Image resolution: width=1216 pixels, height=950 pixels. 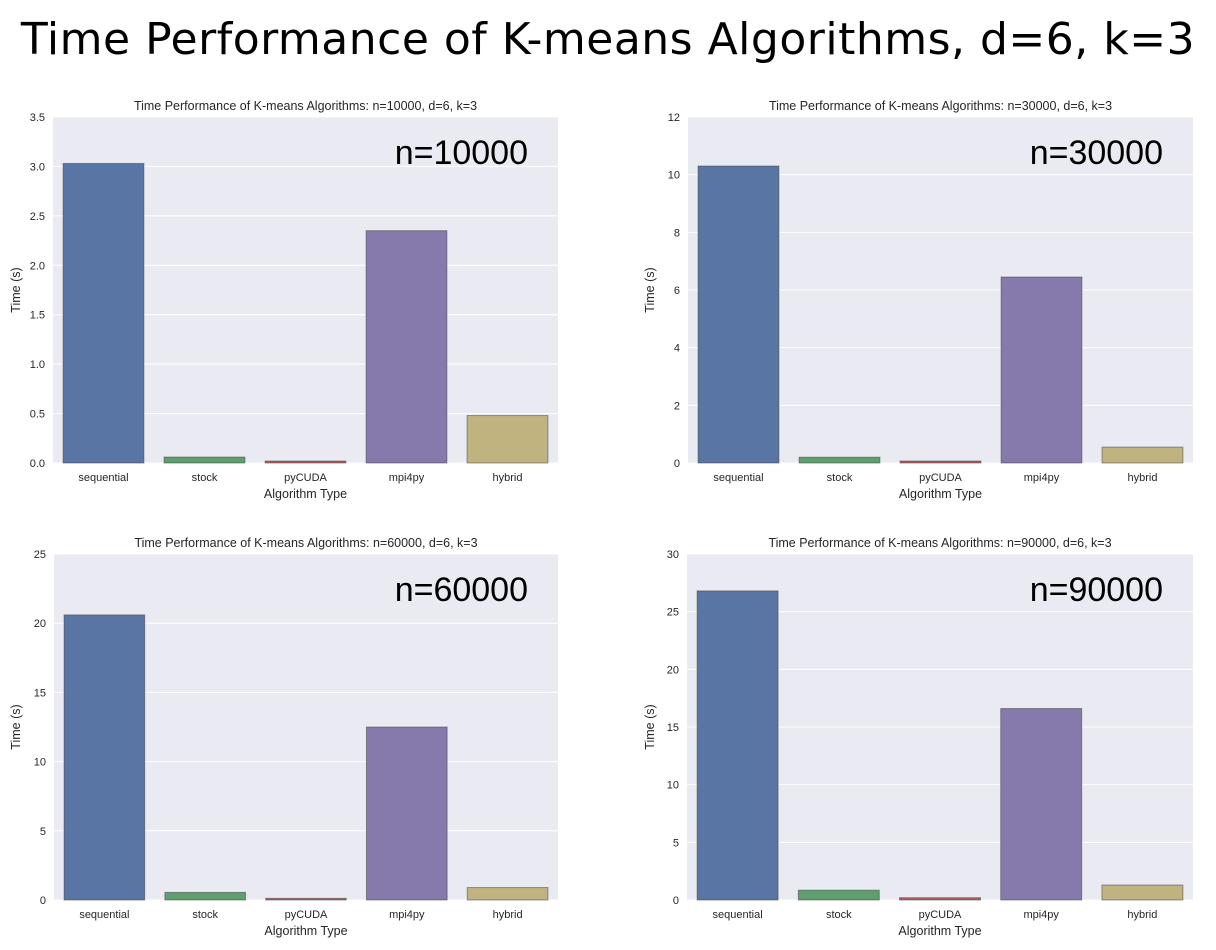 I want to click on y-tick-label: 3.5, so click(x=37, y=118).